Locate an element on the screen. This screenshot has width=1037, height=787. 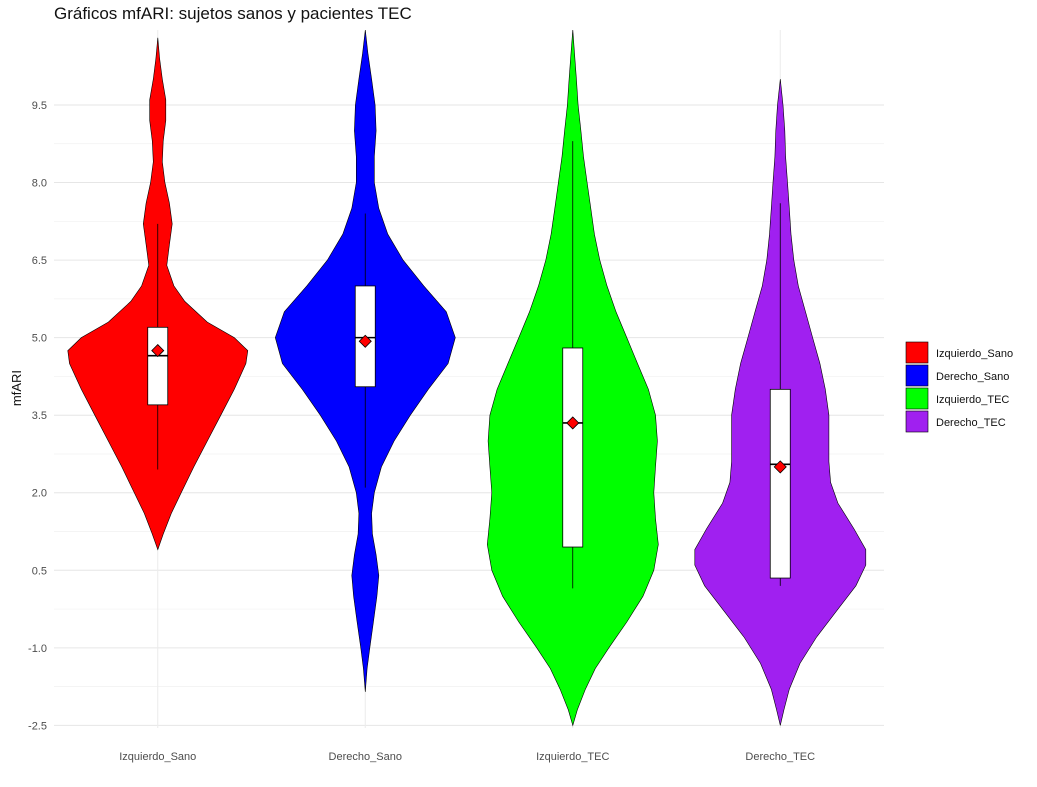
y-tick-label: 5.0 is located at coordinates (39, 339).